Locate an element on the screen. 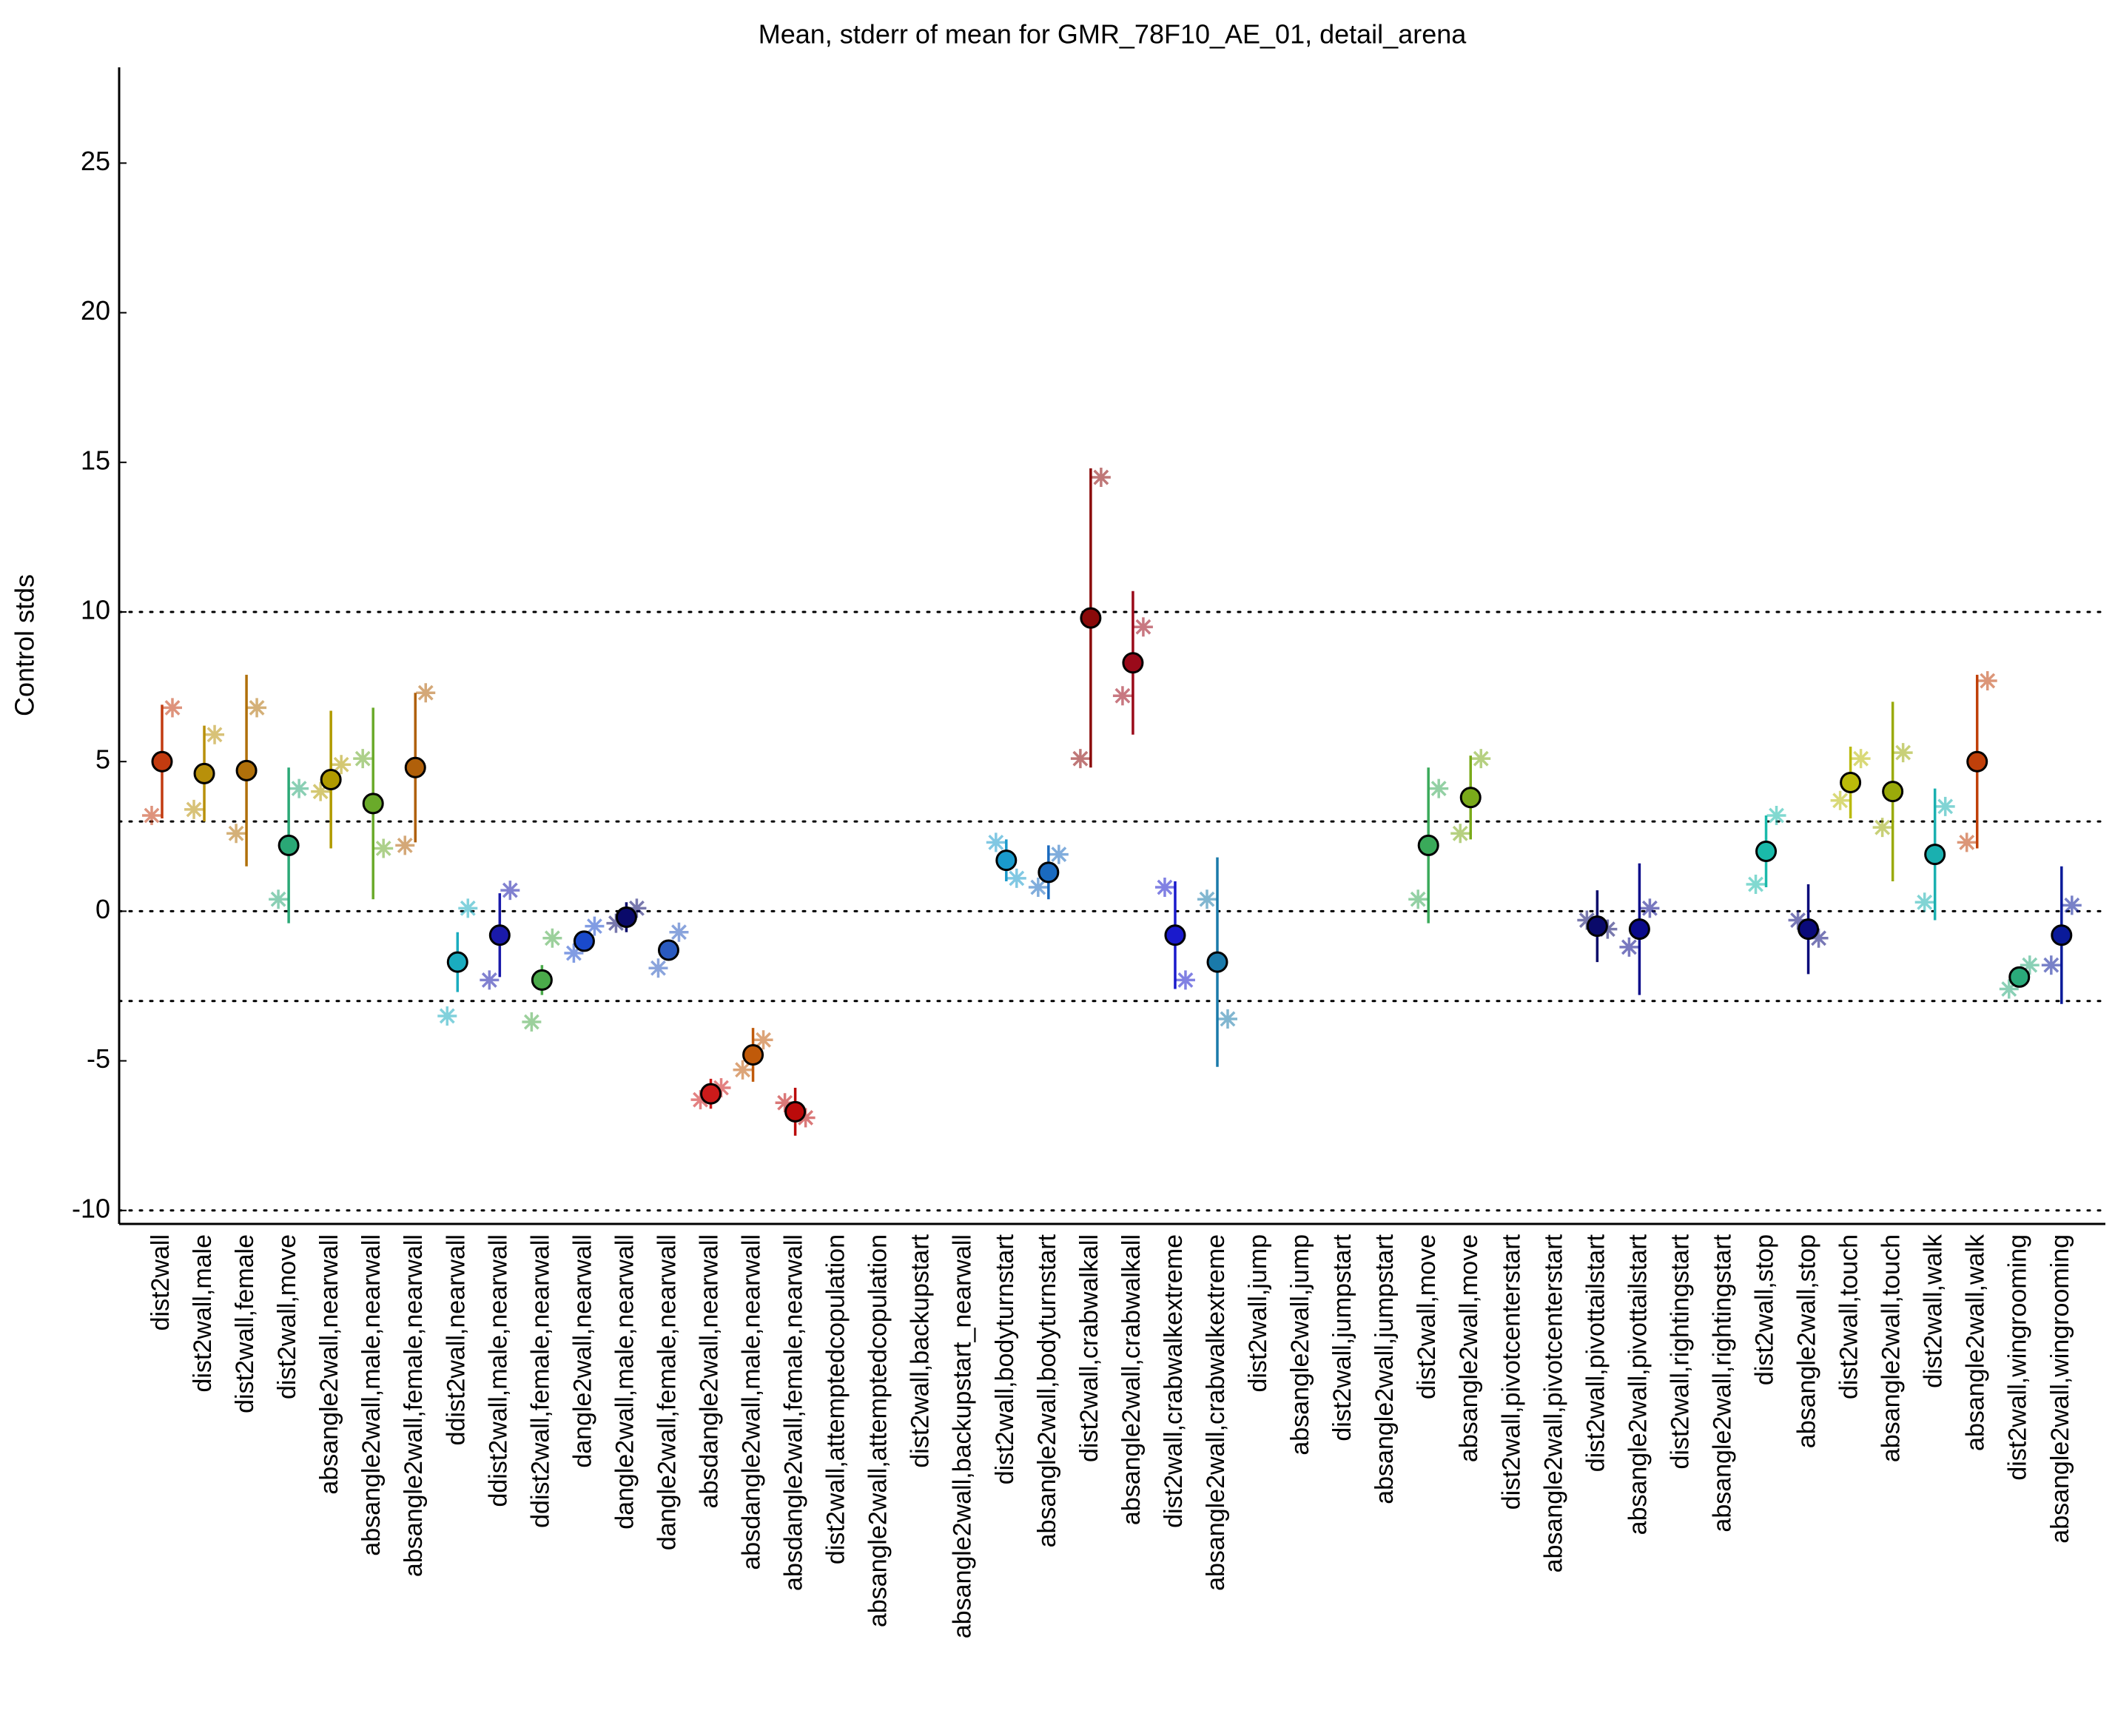 The height and width of the screenshot is (1736, 2115). x-tick-label: absangle2wall,jumpstart is located at coordinates (1385, 1369).